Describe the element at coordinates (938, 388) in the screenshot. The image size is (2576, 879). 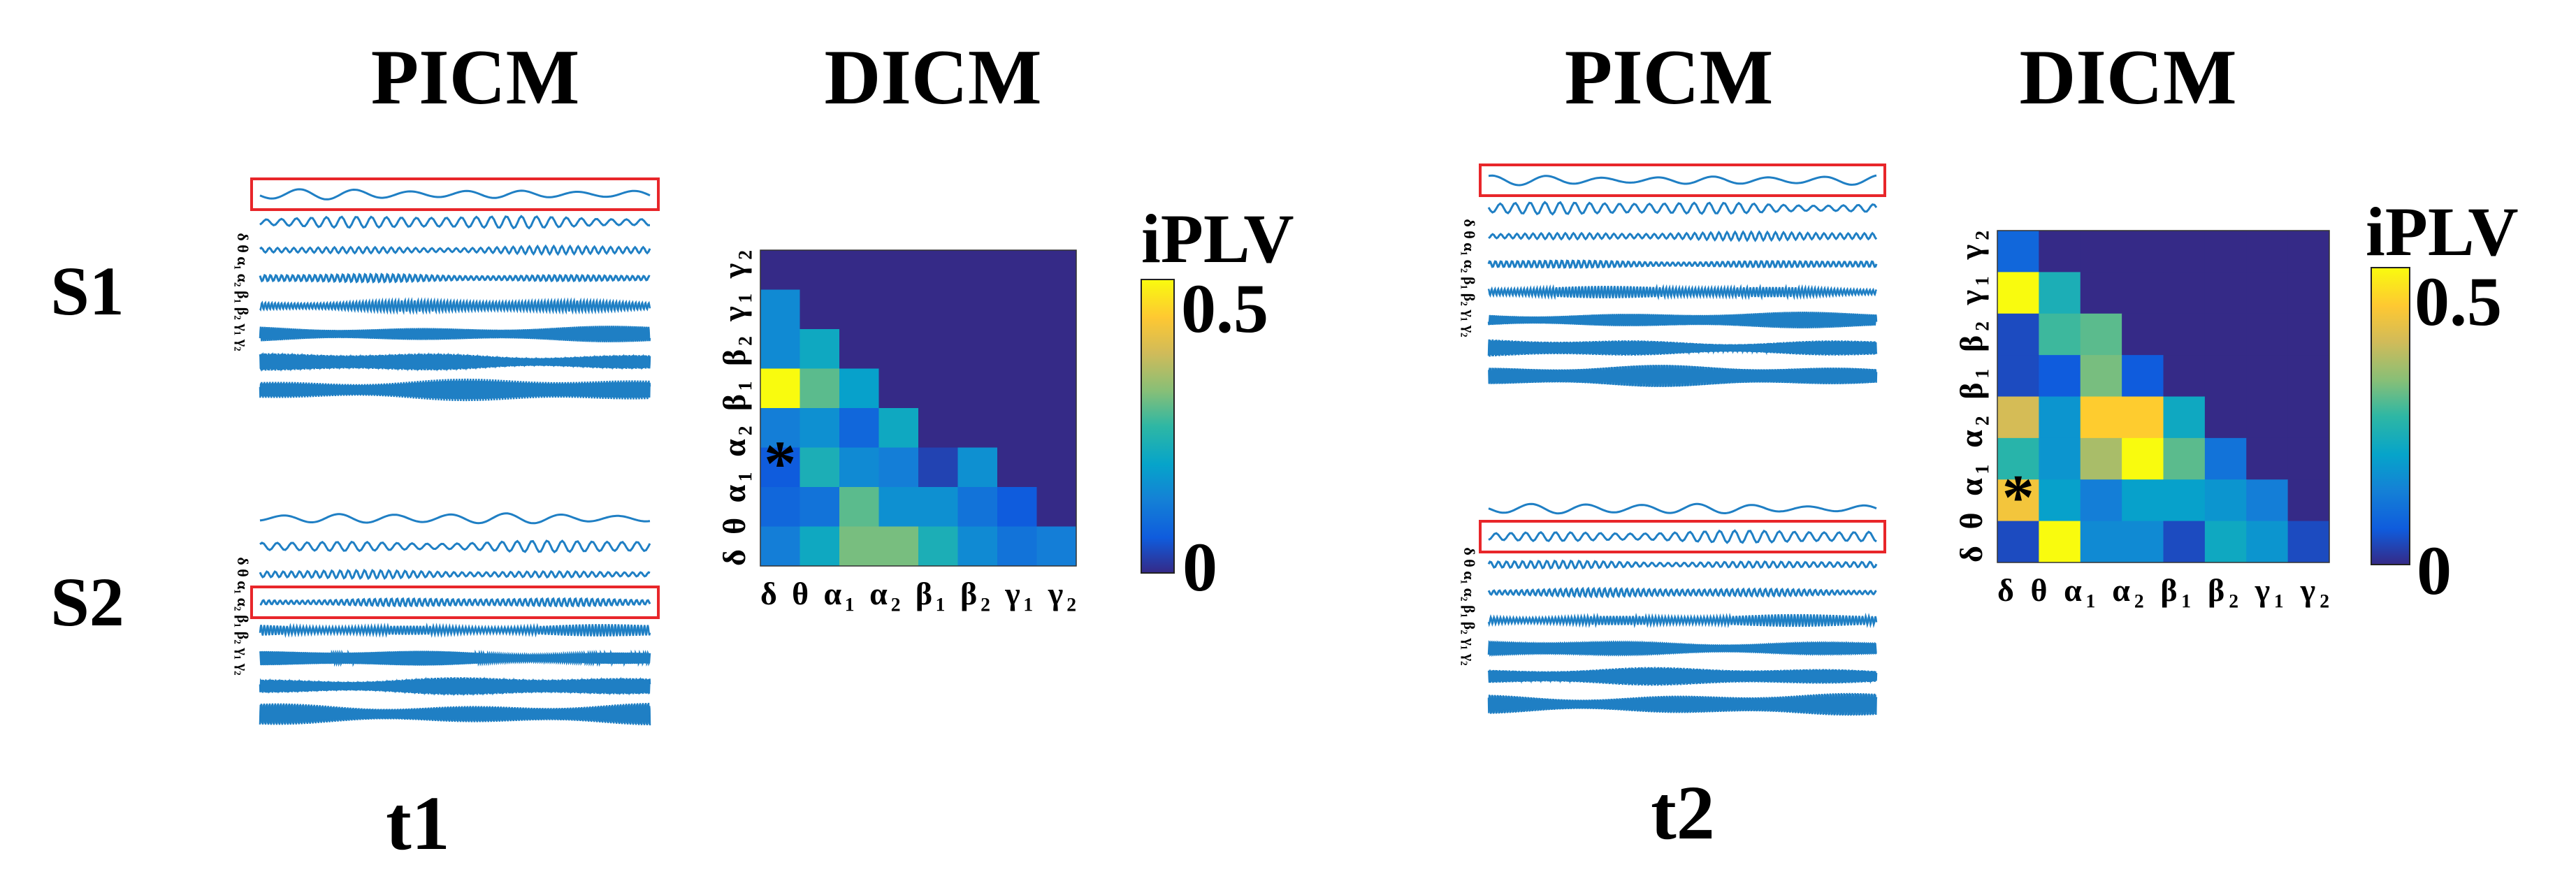
I see `matrix-cell-t1-r3-c4` at that location.